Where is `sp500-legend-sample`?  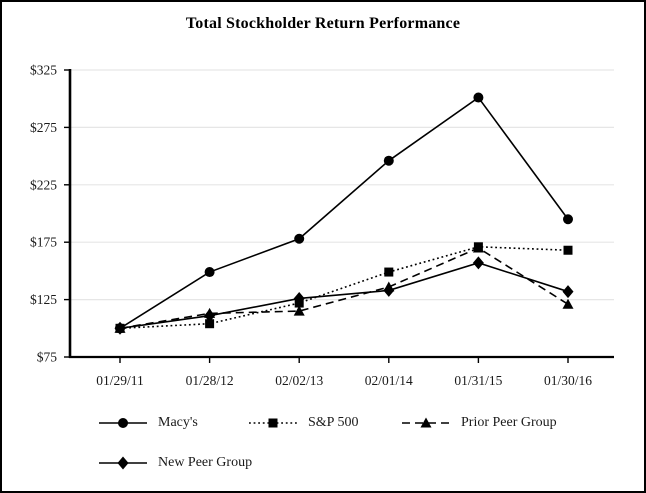 sp500-legend-sample is located at coordinates (273, 423).